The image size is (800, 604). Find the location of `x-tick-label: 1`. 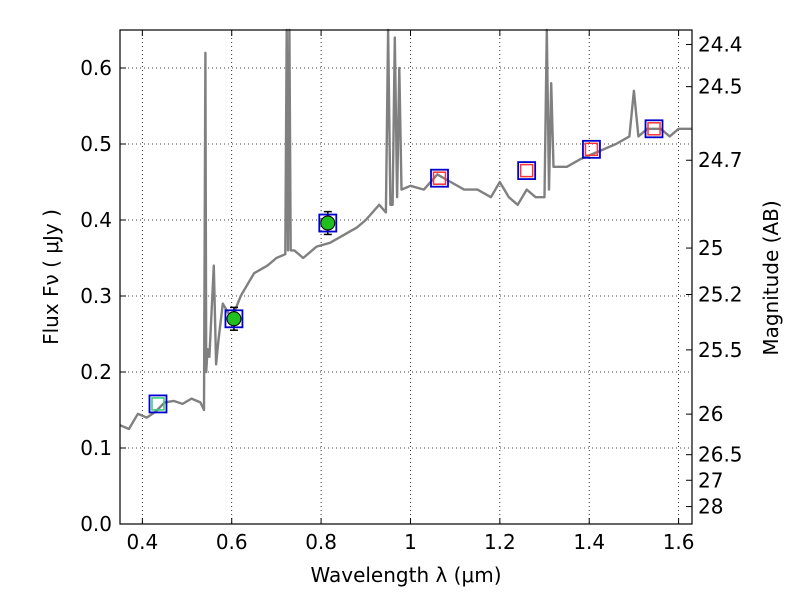

x-tick-label: 1 is located at coordinates (410, 542).